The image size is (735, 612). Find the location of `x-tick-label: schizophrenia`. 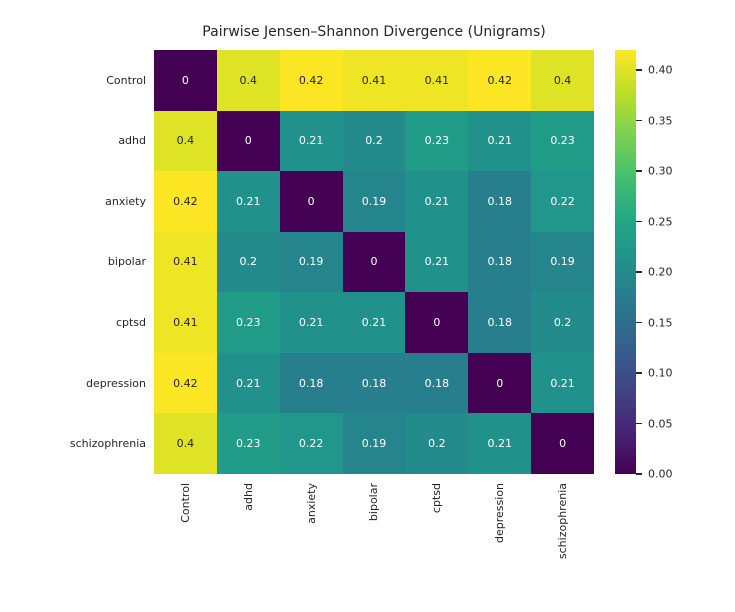

x-tick-label: schizophrenia is located at coordinates (563, 521).